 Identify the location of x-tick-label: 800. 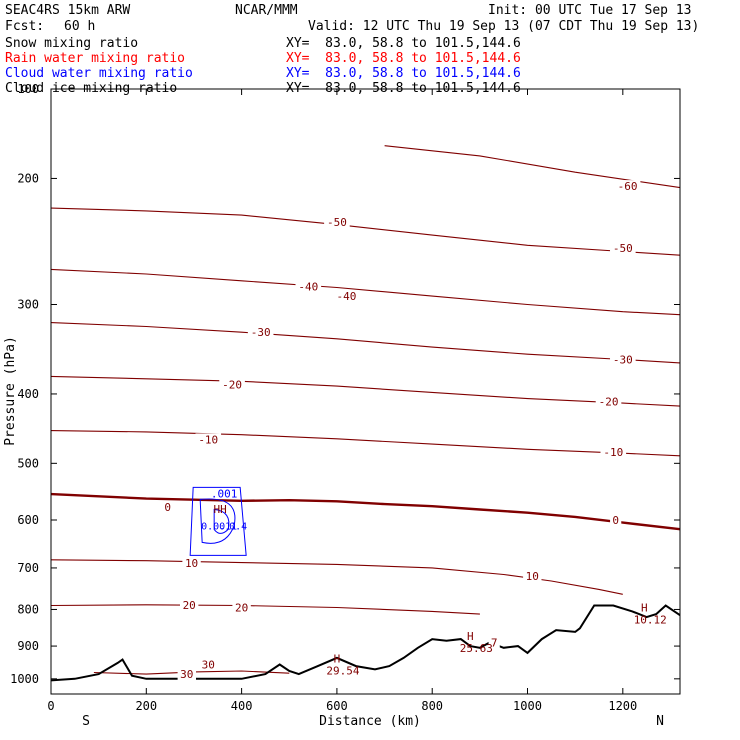
(432, 706).